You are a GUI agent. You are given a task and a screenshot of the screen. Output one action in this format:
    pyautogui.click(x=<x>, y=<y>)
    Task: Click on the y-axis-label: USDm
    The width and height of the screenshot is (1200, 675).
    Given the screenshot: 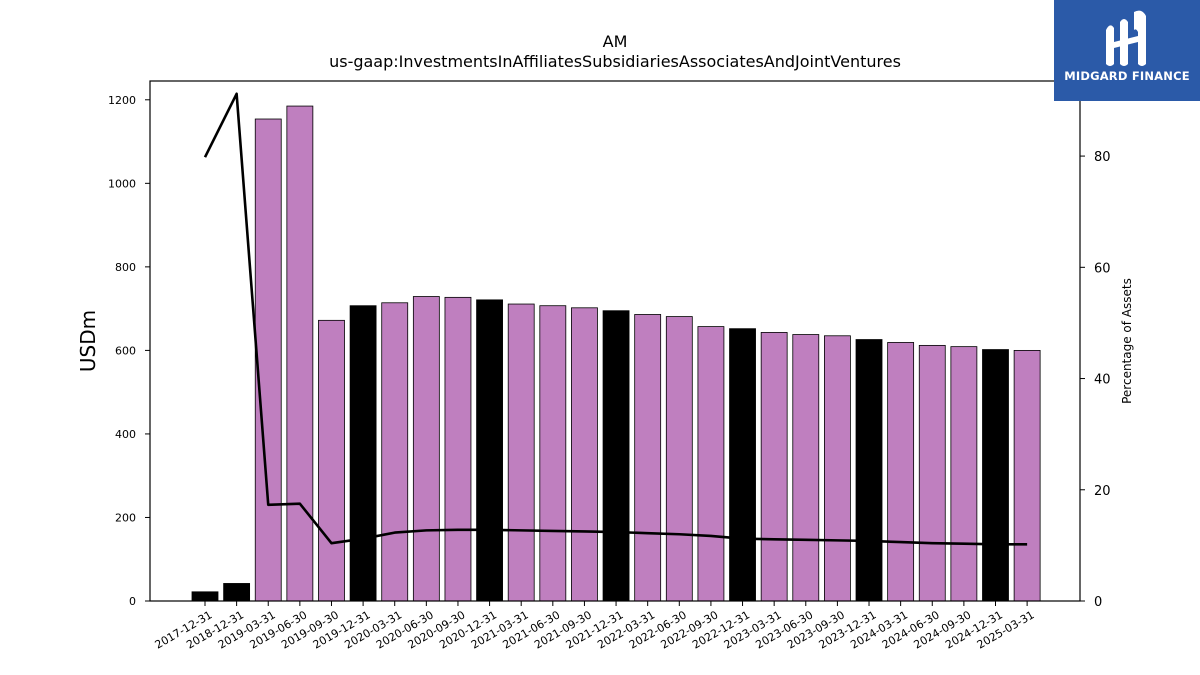 What is the action you would take?
    pyautogui.click(x=88, y=341)
    